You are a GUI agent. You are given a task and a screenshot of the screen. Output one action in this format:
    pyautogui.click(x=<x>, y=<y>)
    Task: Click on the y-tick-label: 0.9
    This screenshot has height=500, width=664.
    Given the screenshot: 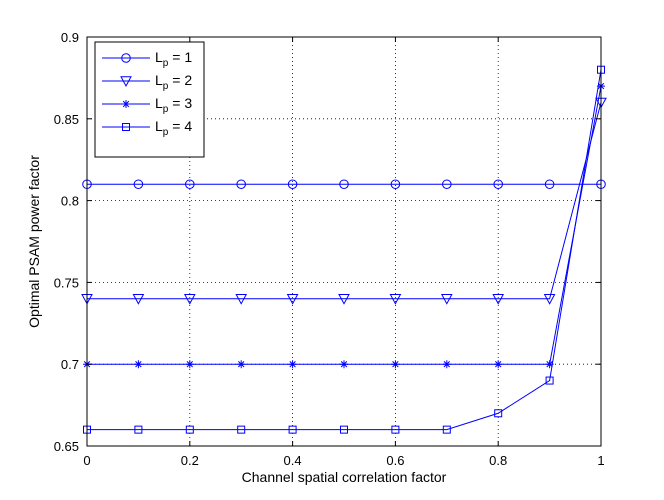 What is the action you would take?
    pyautogui.click(x=70, y=37)
    